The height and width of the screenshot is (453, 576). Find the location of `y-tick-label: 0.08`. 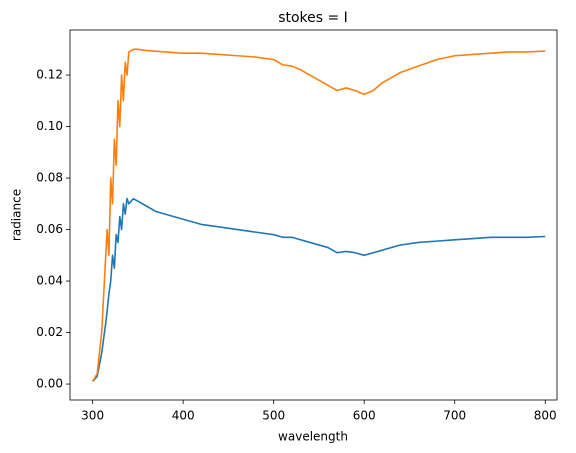

y-tick-label: 0.08 is located at coordinates (49, 178).